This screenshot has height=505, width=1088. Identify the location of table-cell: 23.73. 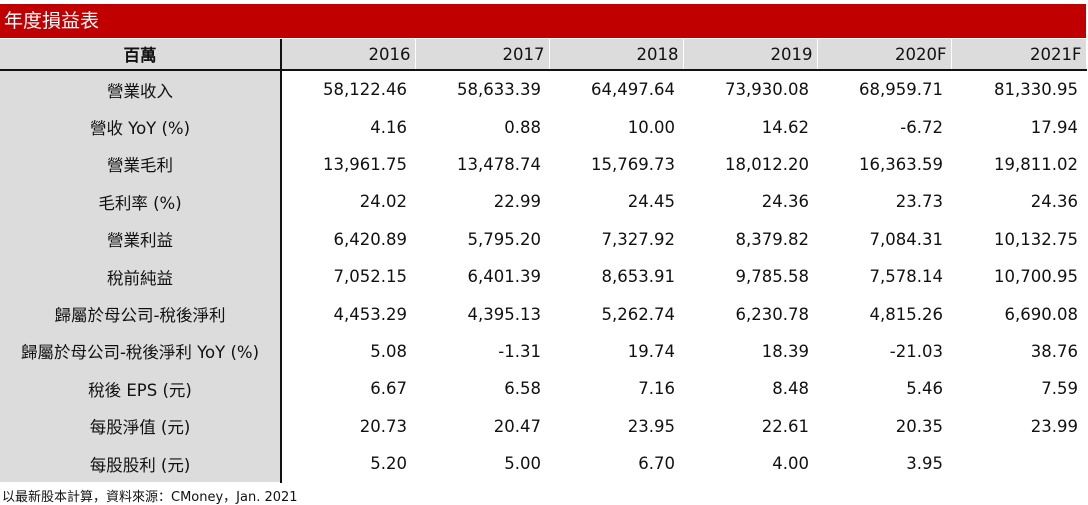
(884, 202).